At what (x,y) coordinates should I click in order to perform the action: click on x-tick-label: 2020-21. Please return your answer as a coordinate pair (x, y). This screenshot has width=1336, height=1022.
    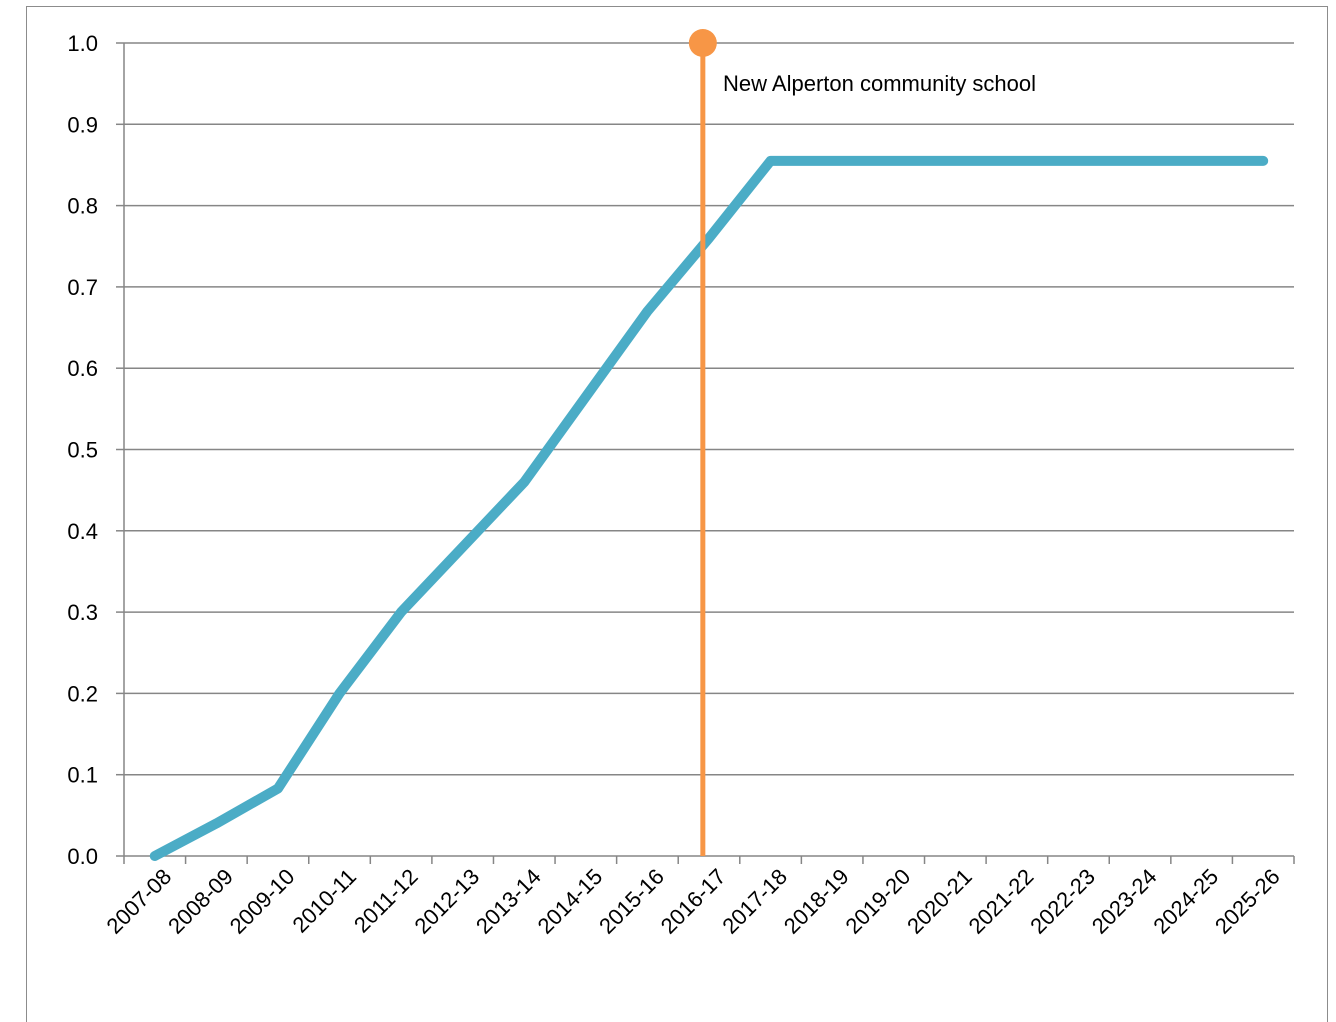
    Looking at the image, I should click on (939, 901).